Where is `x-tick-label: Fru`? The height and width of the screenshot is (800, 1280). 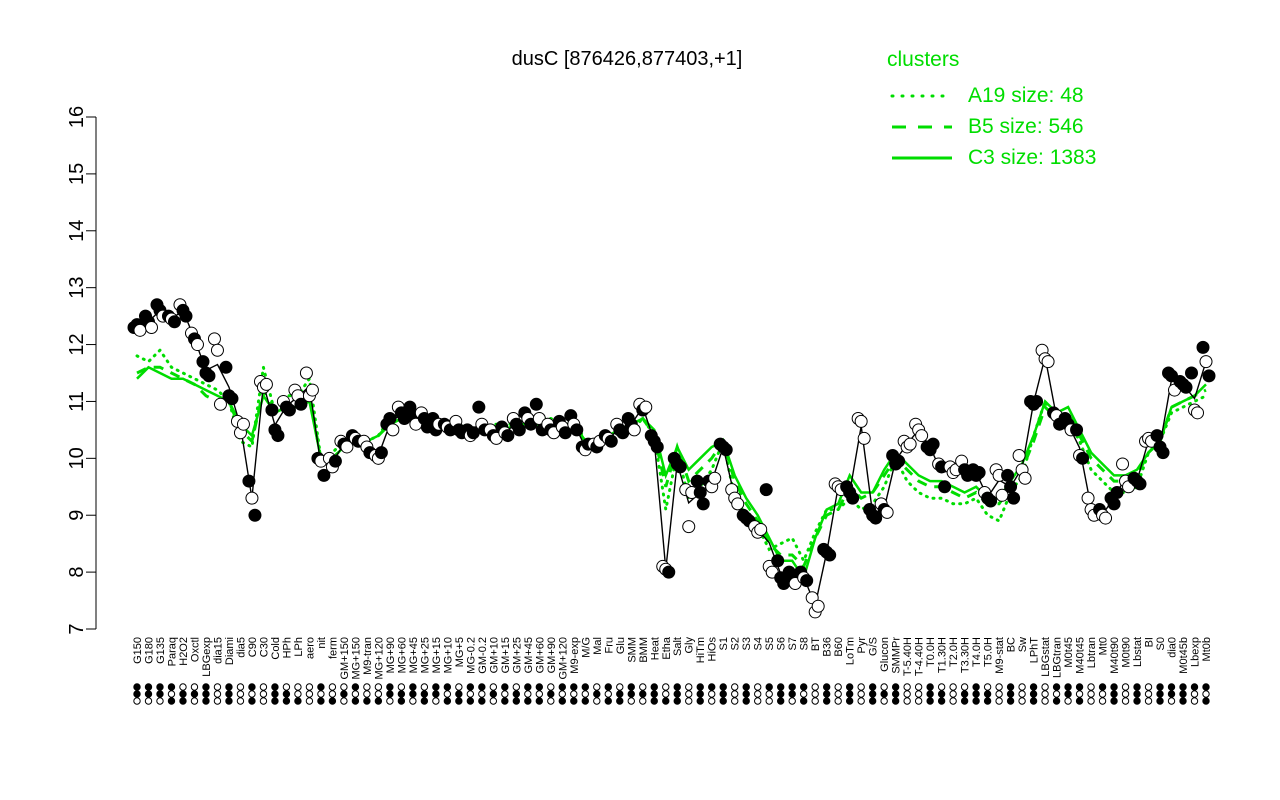
x-tick-label: Fru is located at coordinates (609, 645).